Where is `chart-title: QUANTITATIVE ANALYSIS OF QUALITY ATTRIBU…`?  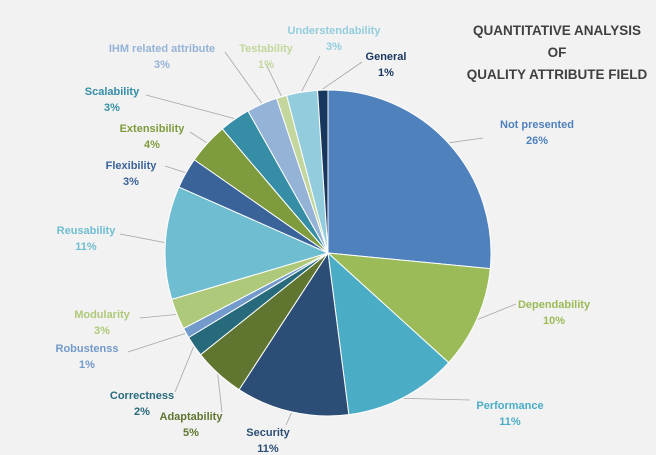
chart-title: QUANTITATIVE ANALYSIS OF QUALITY ATTRIBU… is located at coordinates (557, 53).